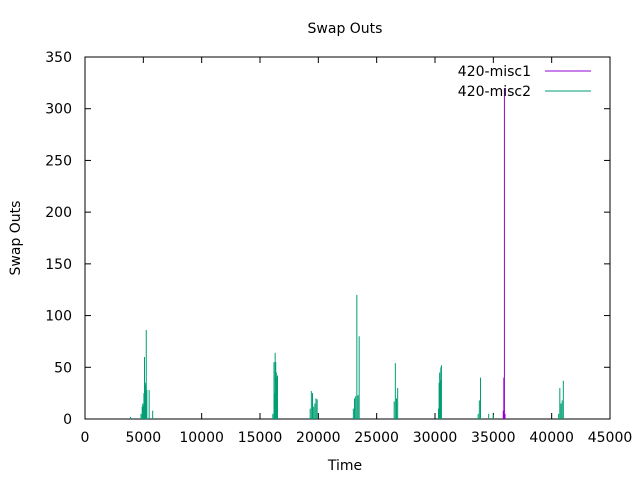 The height and width of the screenshot is (480, 640). I want to click on y-tick-label: 350, so click(58, 58).